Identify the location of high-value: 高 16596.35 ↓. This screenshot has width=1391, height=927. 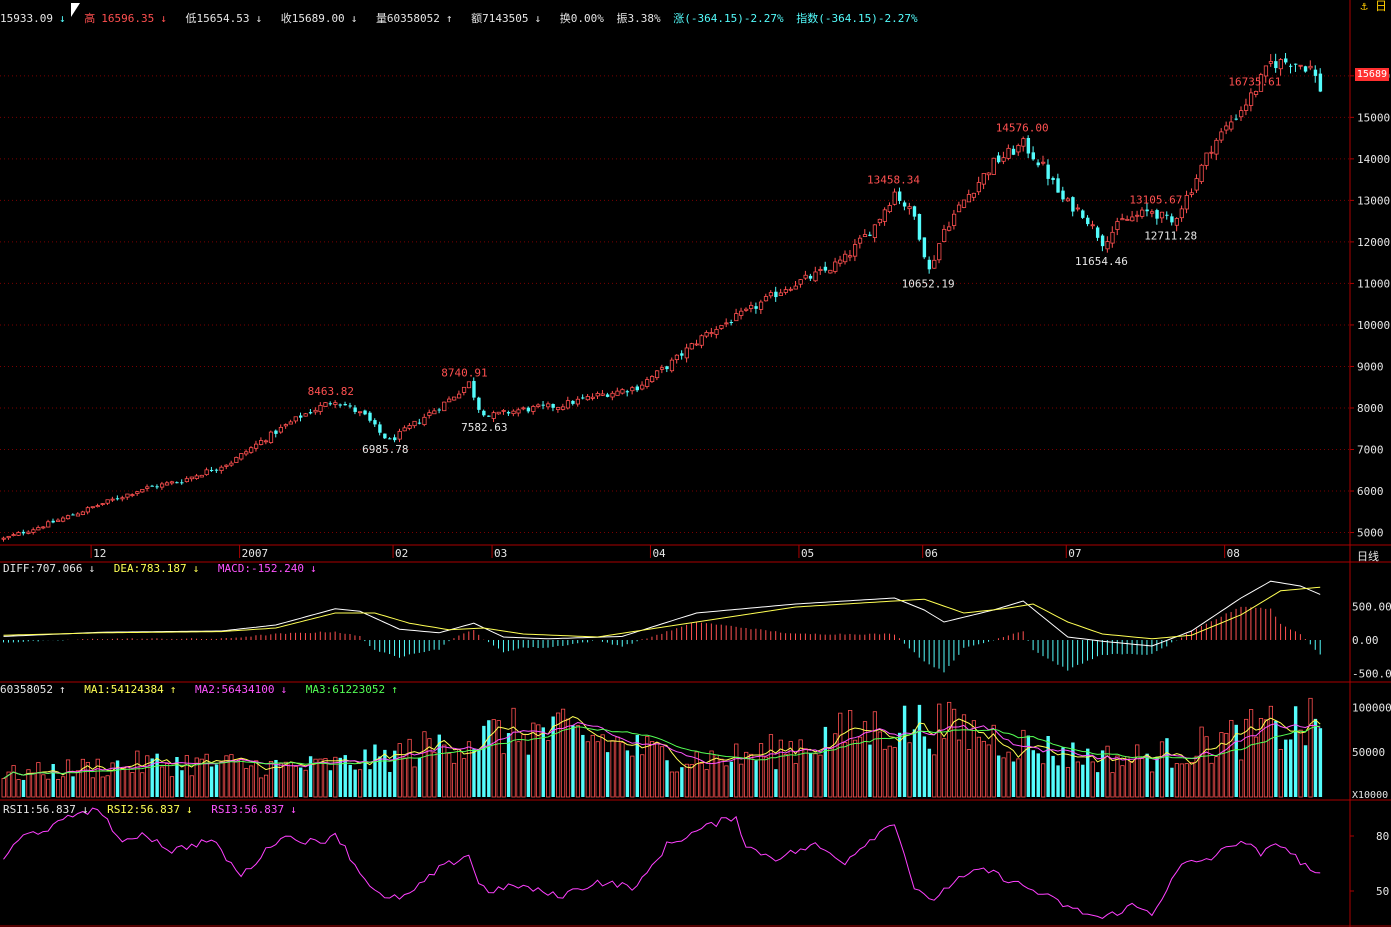
(125, 18).